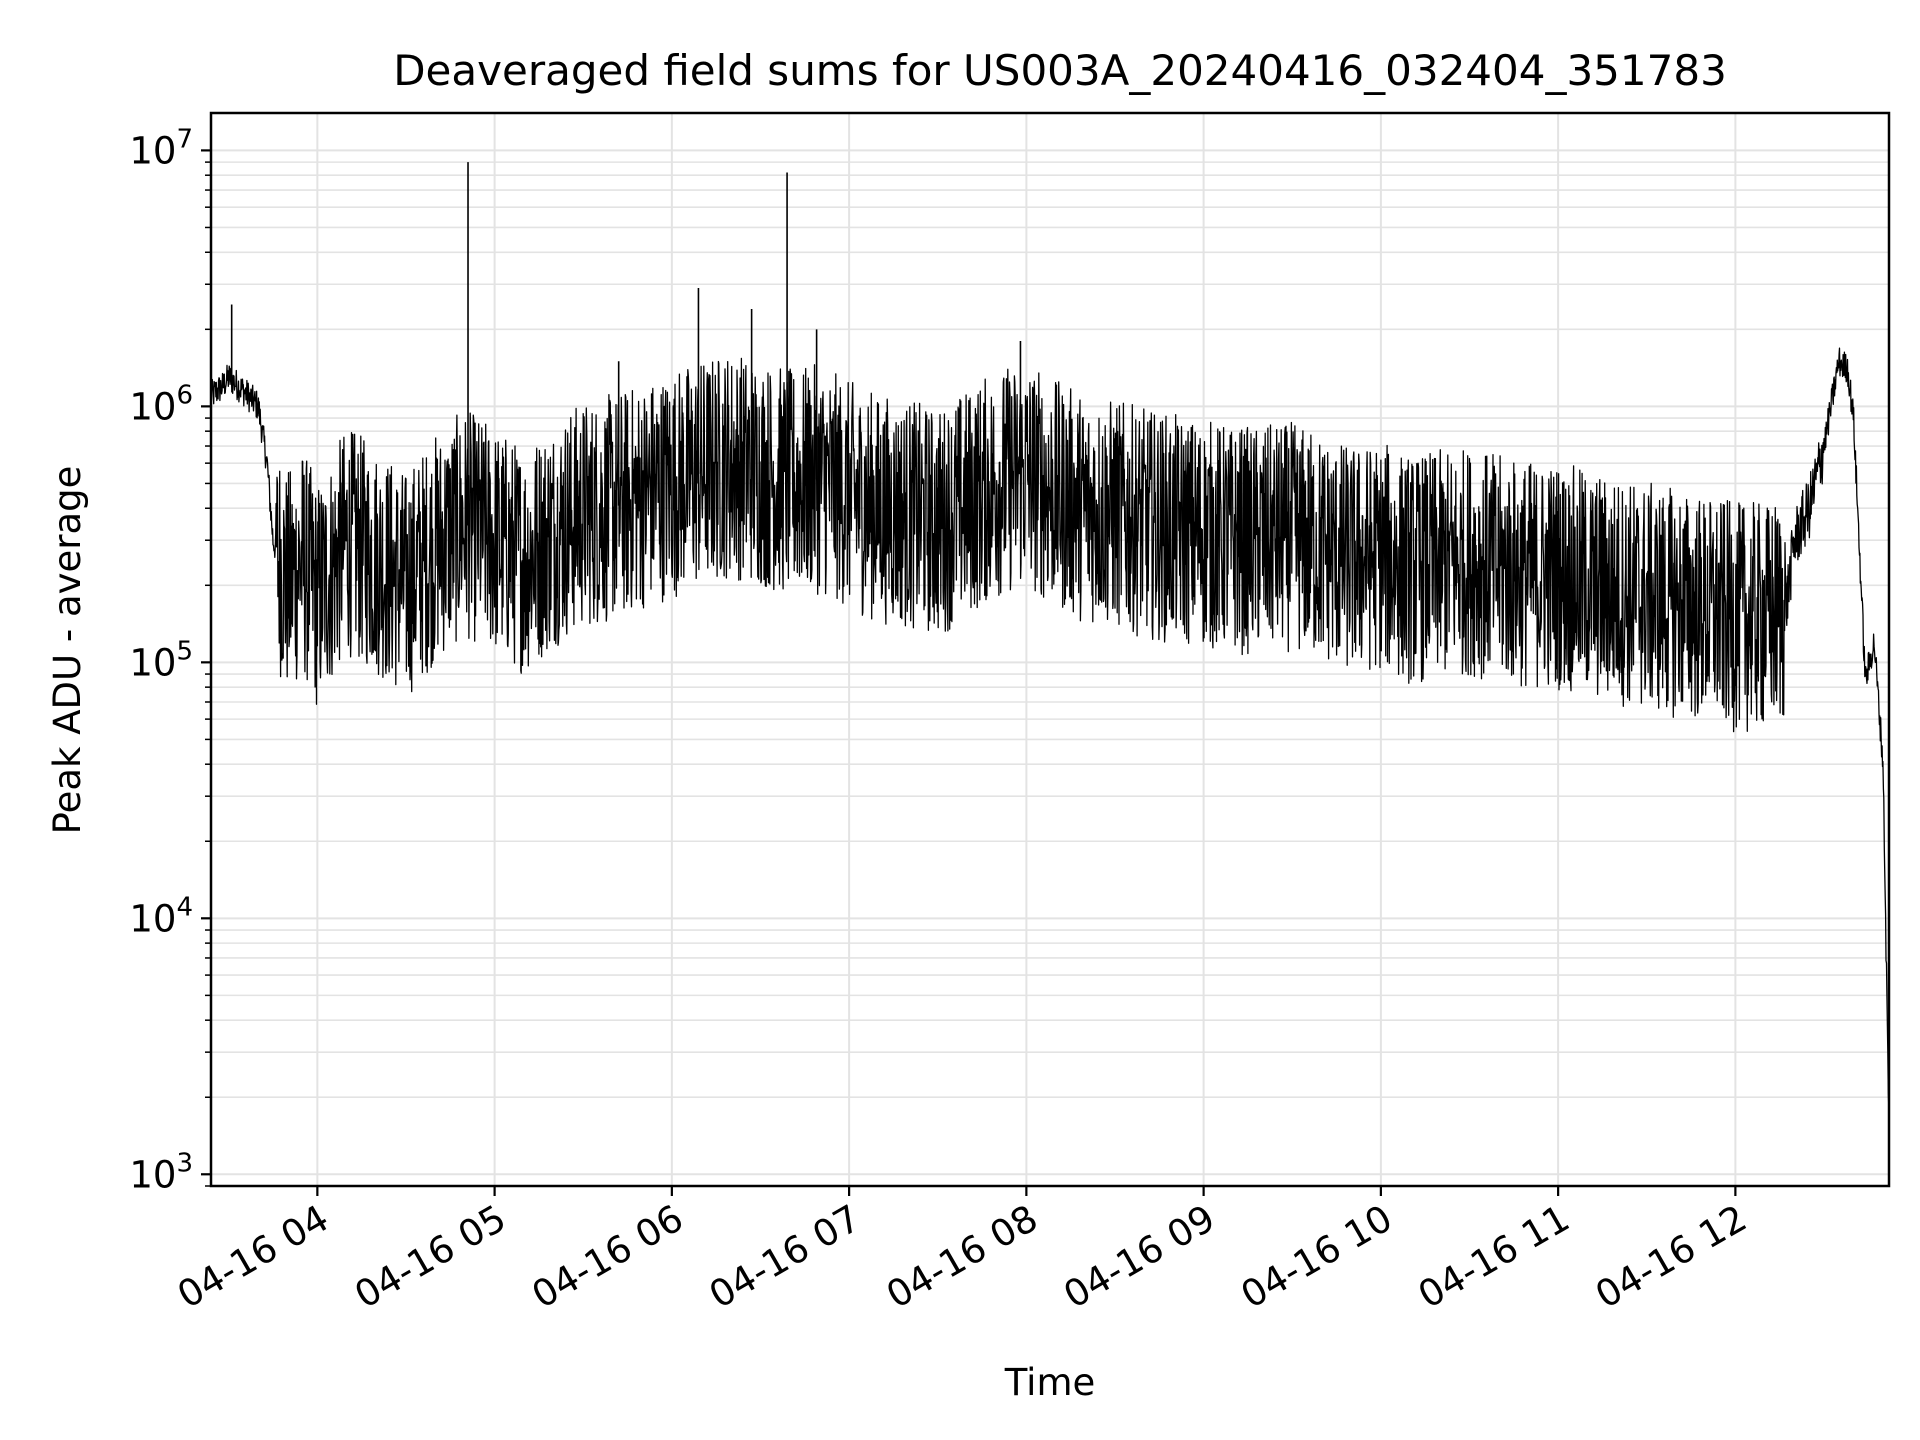  What do you see at coordinates (161, 148) in the screenshot?
I see `y-tick-label: 107` at bounding box center [161, 148].